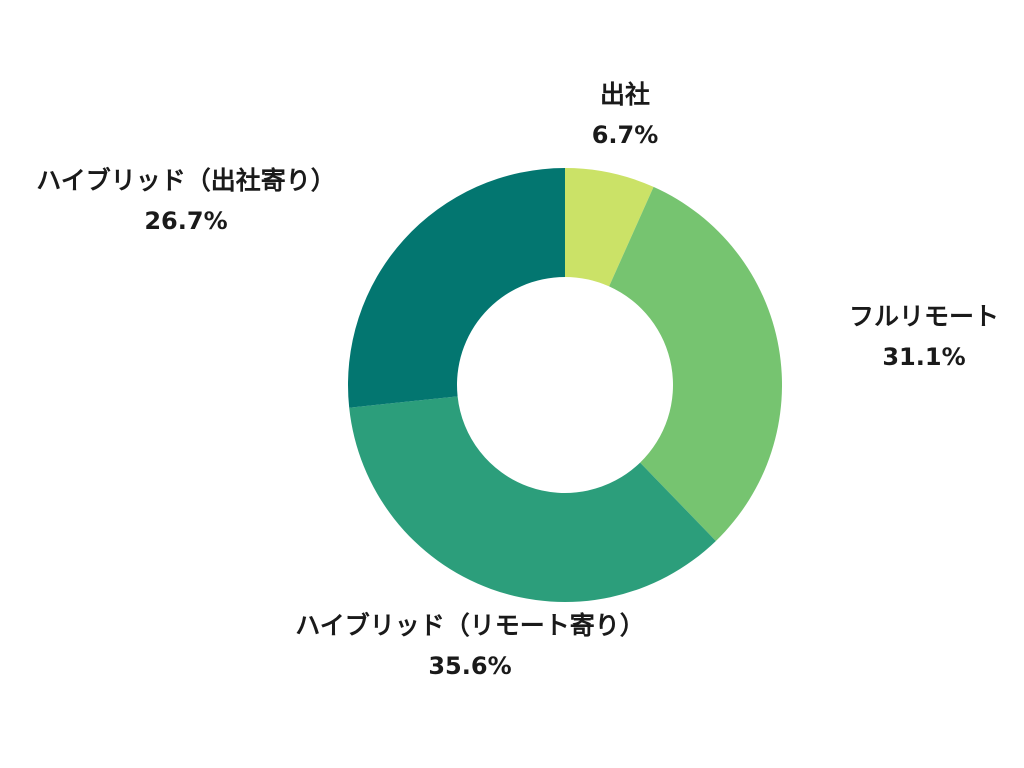  What do you see at coordinates (470, 645) in the screenshot?
I see `slice-label-group-2: ハイブリッド（リモート寄り） 35.6%` at bounding box center [470, 645].